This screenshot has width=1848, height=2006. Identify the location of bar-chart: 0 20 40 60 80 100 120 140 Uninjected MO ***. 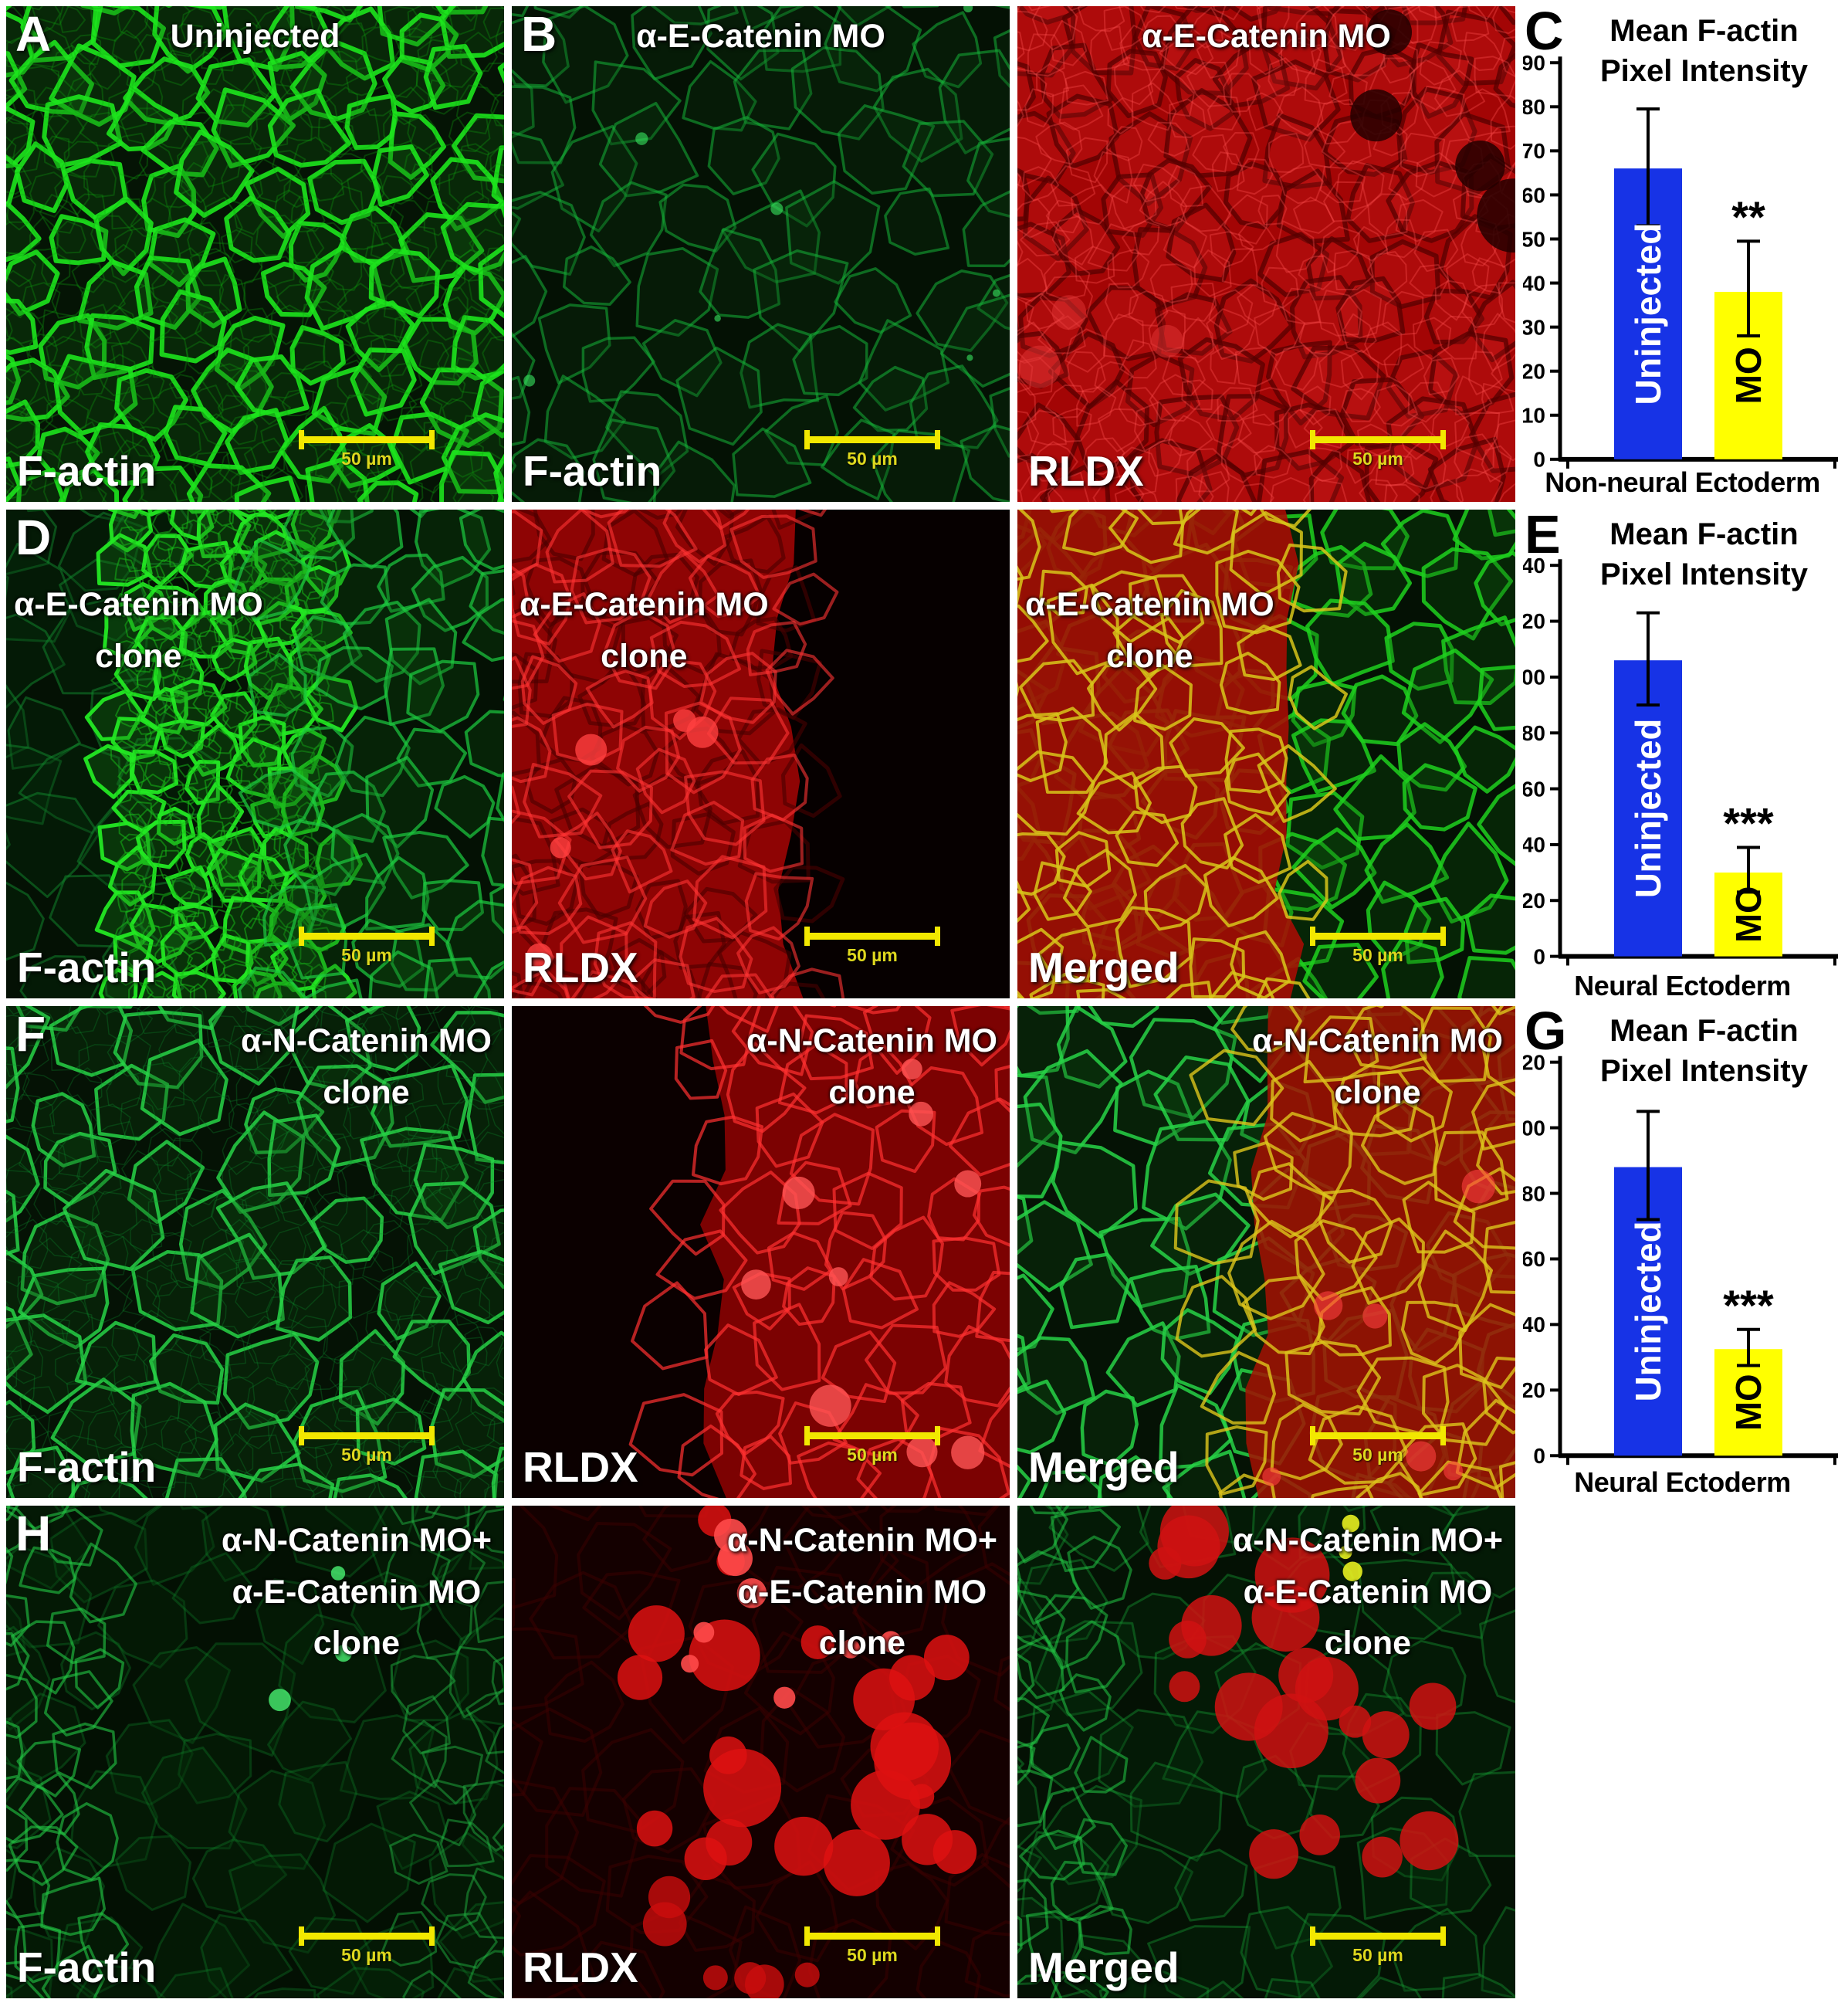
(1680, 761).